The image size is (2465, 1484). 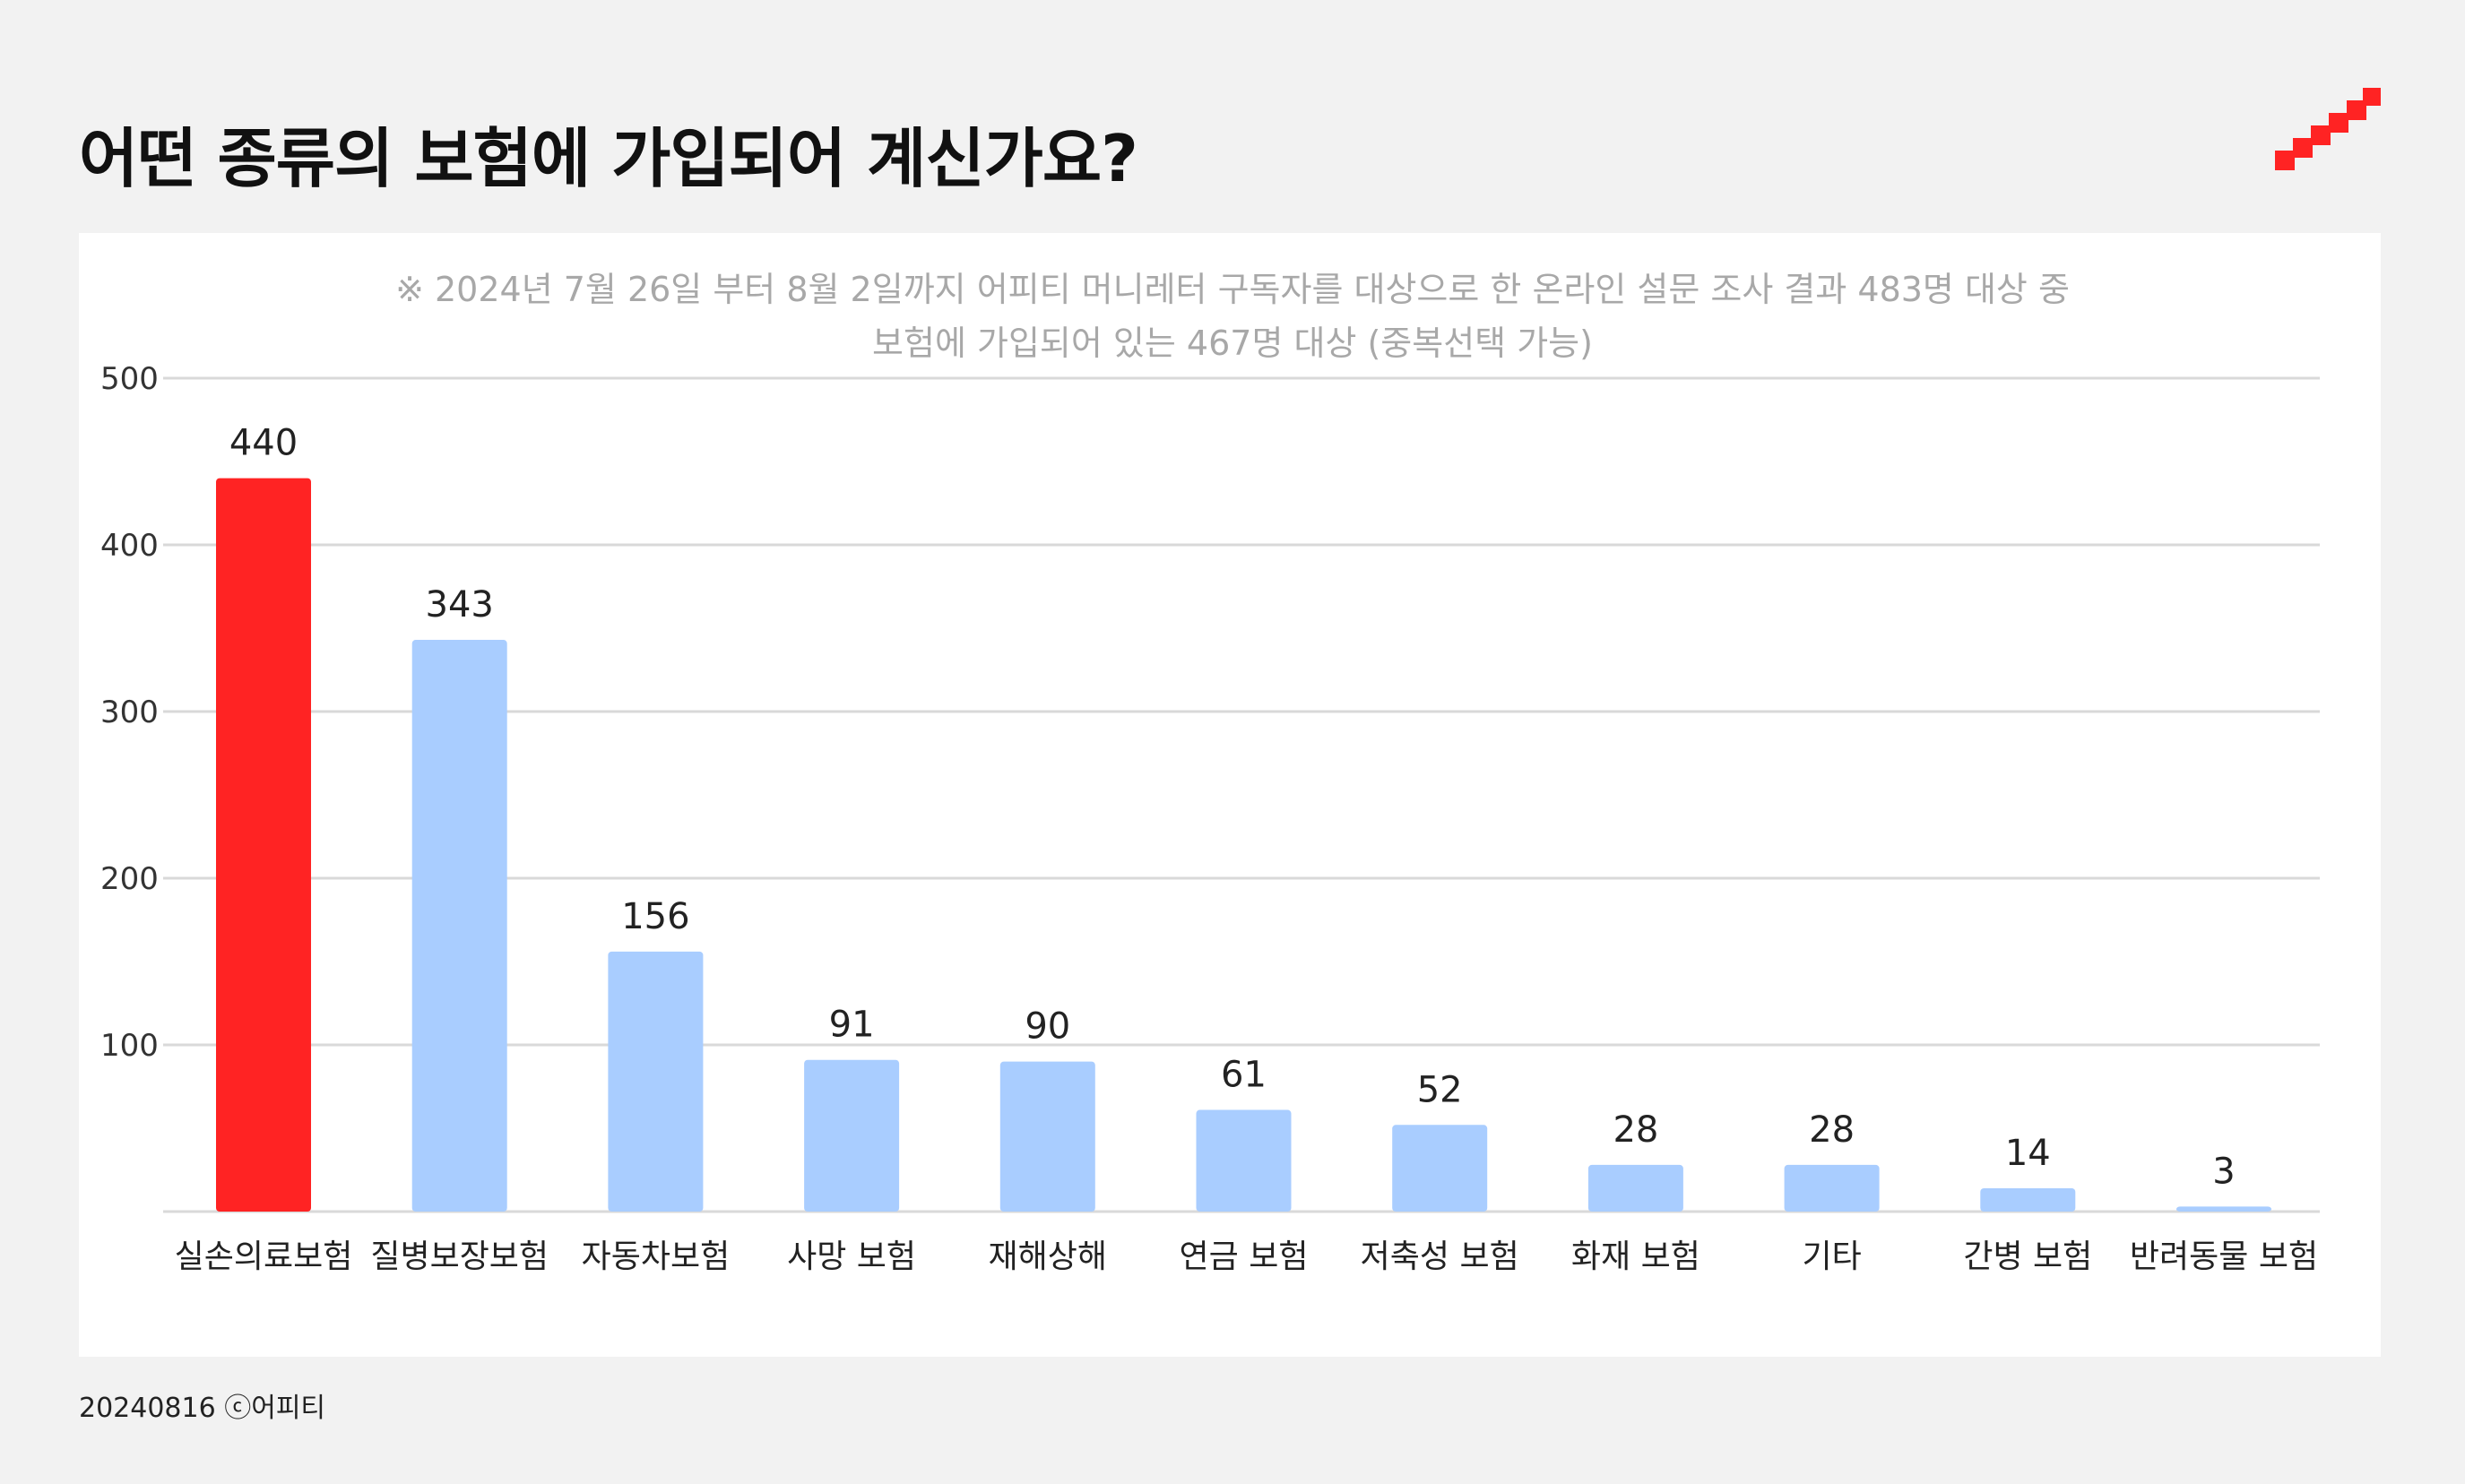 What do you see at coordinates (1440, 1089) in the screenshot?
I see `data-label: 52` at bounding box center [1440, 1089].